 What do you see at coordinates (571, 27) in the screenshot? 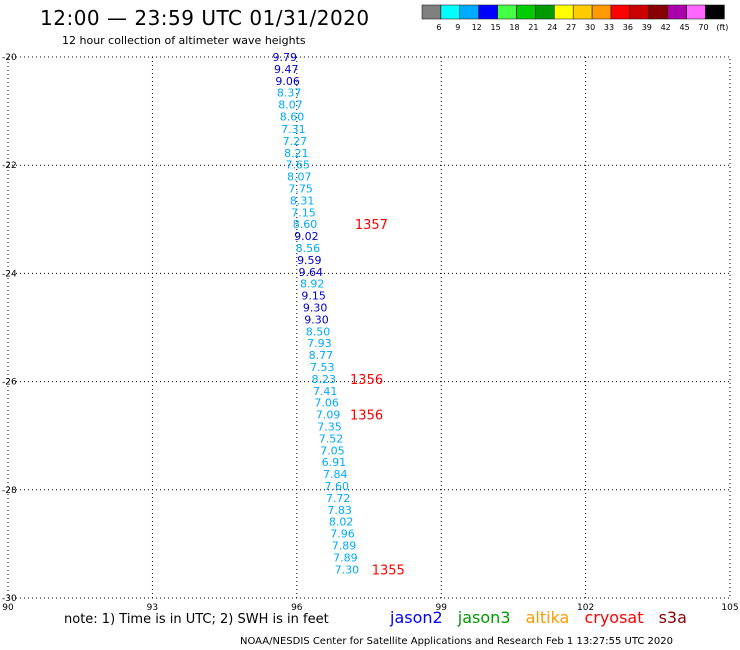
I see `colorbar-tick-label: 27` at bounding box center [571, 27].